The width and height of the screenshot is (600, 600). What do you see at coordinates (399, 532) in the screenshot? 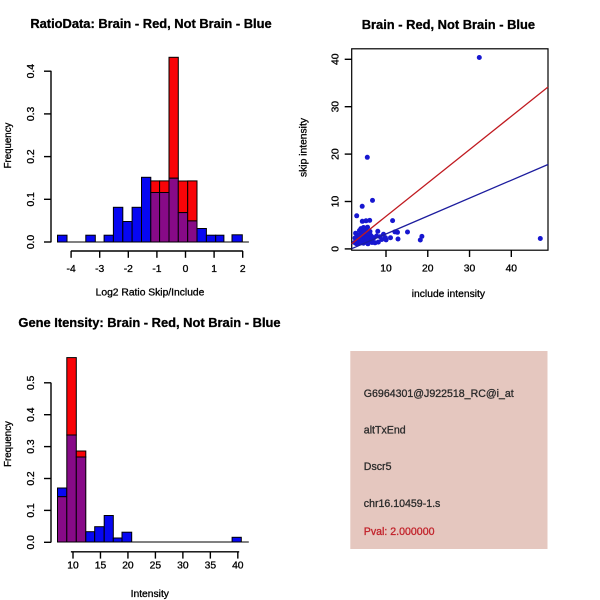
I see `svg-text: Pval: 2.000000` at bounding box center [399, 532].